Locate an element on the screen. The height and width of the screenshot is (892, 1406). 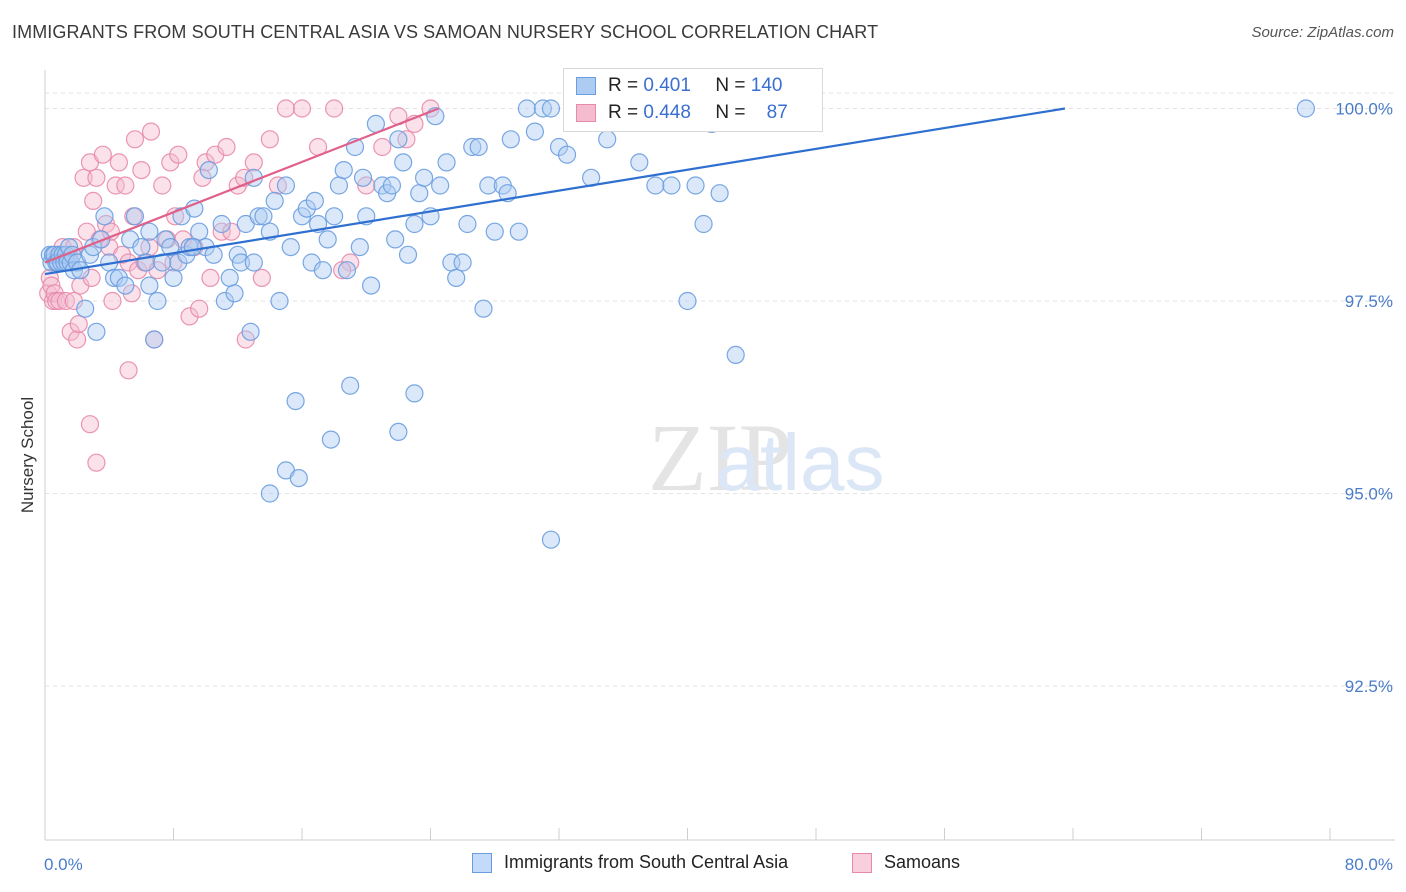
n-value-pink: 87 is located at coordinates (777, 112).